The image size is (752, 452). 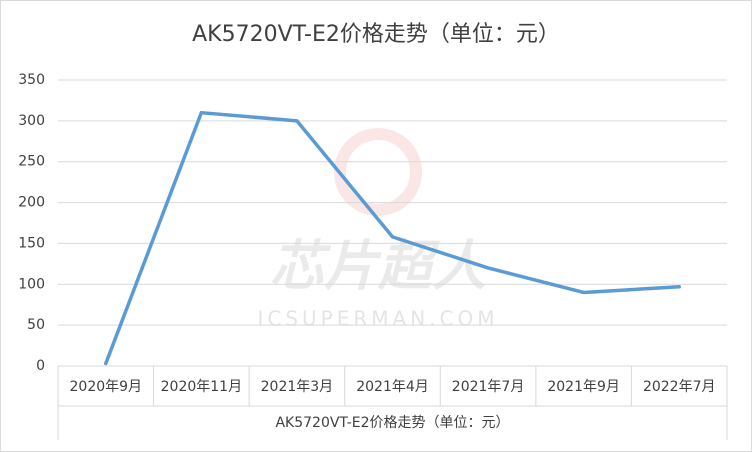 What do you see at coordinates (31, 162) in the screenshot?
I see `y-tick-label: 250` at bounding box center [31, 162].